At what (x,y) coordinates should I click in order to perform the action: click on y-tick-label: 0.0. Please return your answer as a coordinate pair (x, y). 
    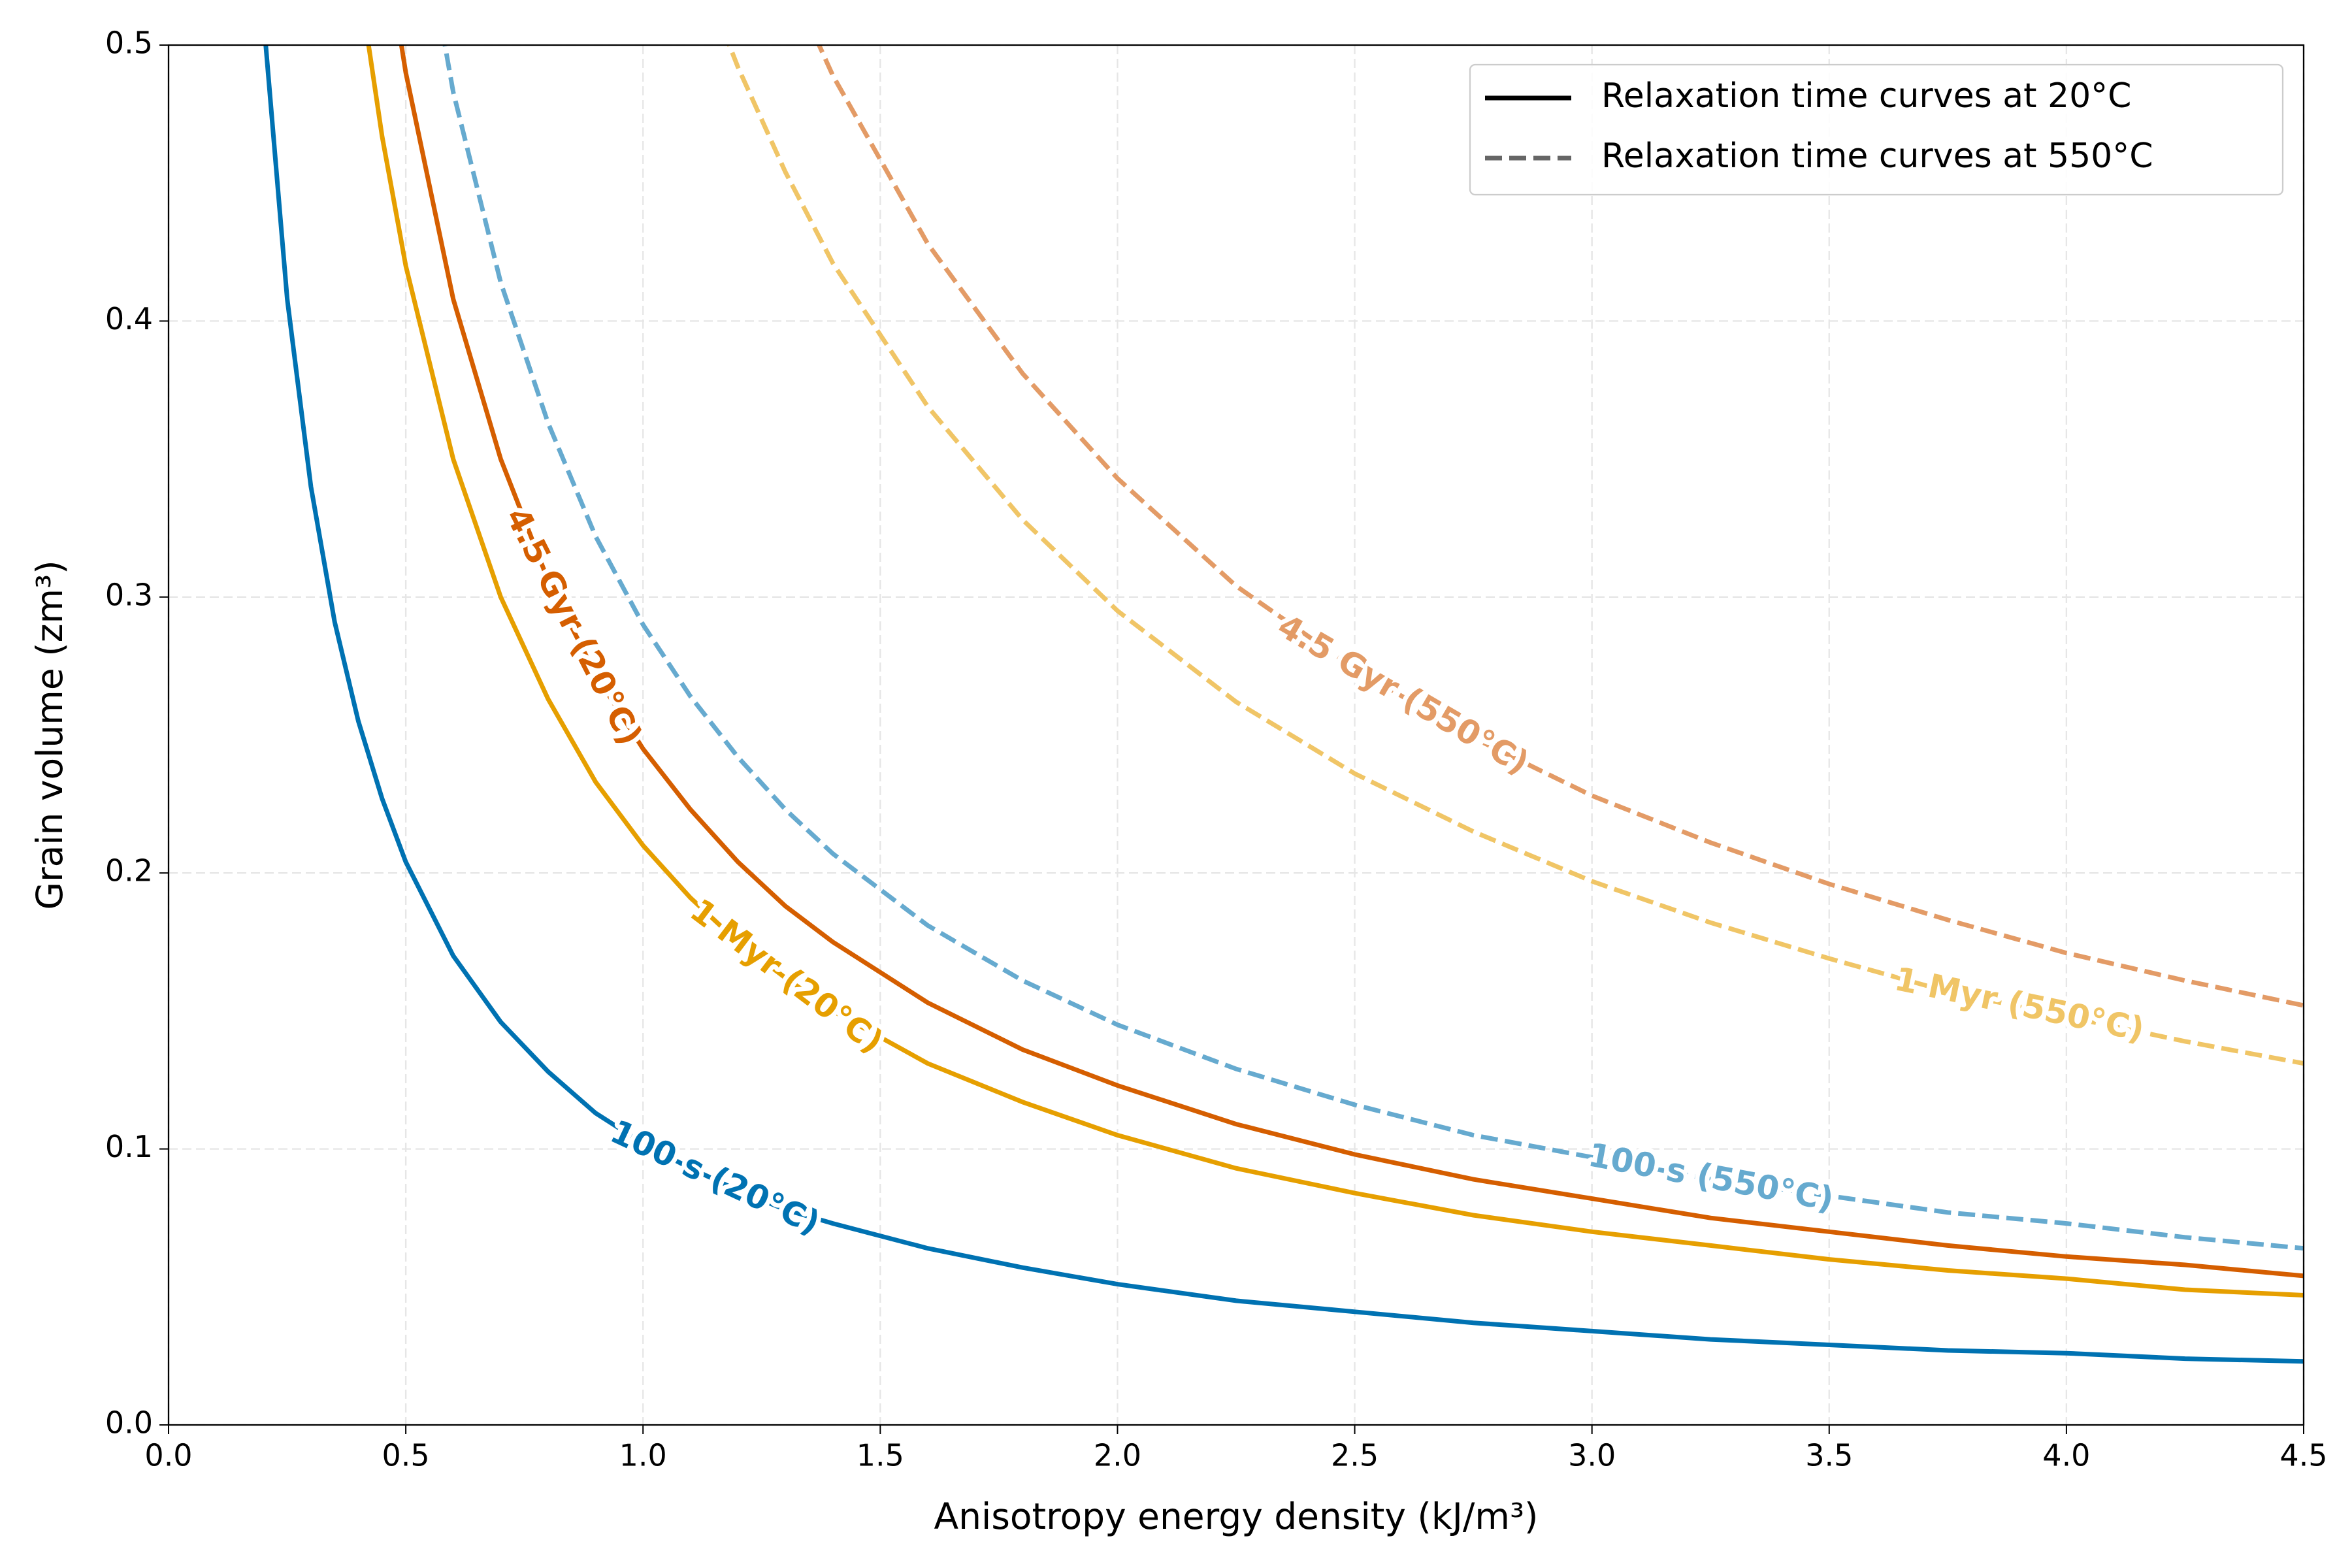
    Looking at the image, I should click on (129, 1423).